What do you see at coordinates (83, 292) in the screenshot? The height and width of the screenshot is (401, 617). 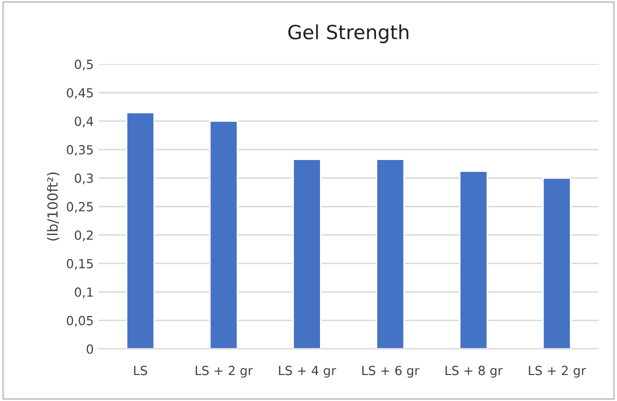 I see `y-tick-label: 0,1` at bounding box center [83, 292].